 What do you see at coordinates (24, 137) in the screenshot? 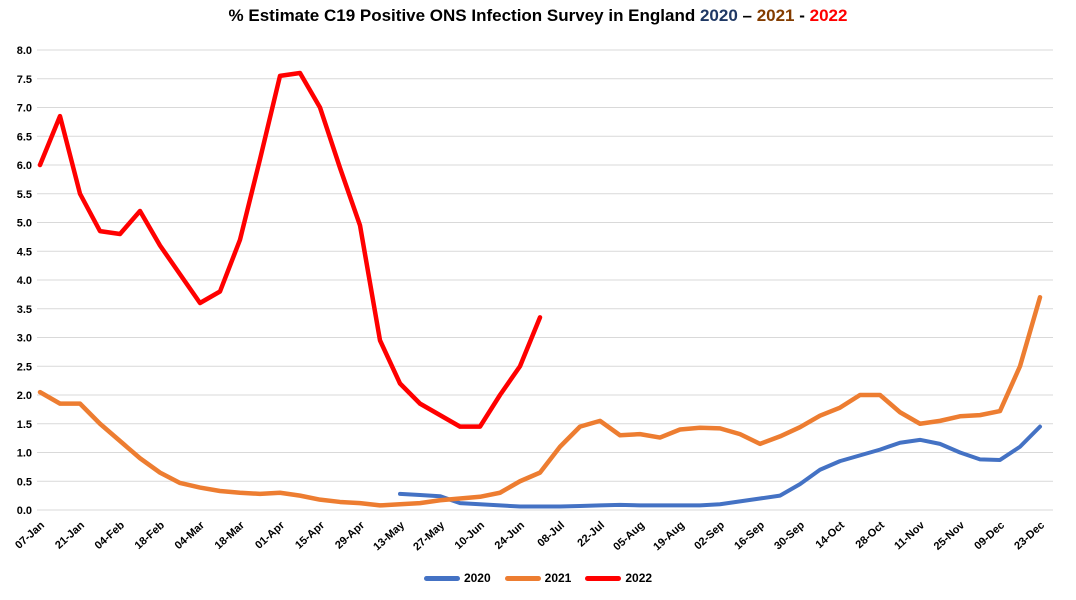
I see `y-axis-tick-label: 6.5` at bounding box center [24, 137].